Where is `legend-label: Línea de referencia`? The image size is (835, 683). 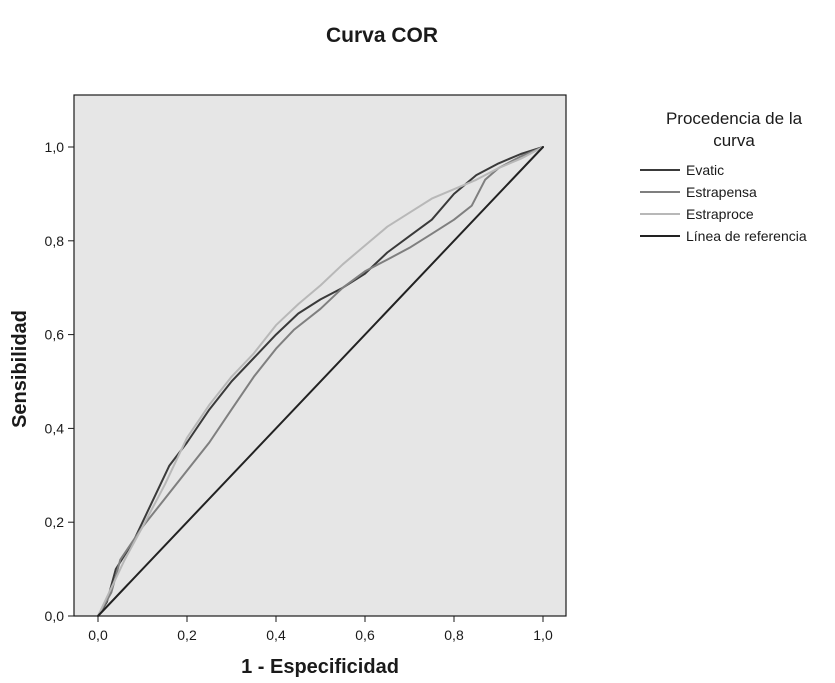 legend-label: Línea de referencia is located at coordinates (746, 236).